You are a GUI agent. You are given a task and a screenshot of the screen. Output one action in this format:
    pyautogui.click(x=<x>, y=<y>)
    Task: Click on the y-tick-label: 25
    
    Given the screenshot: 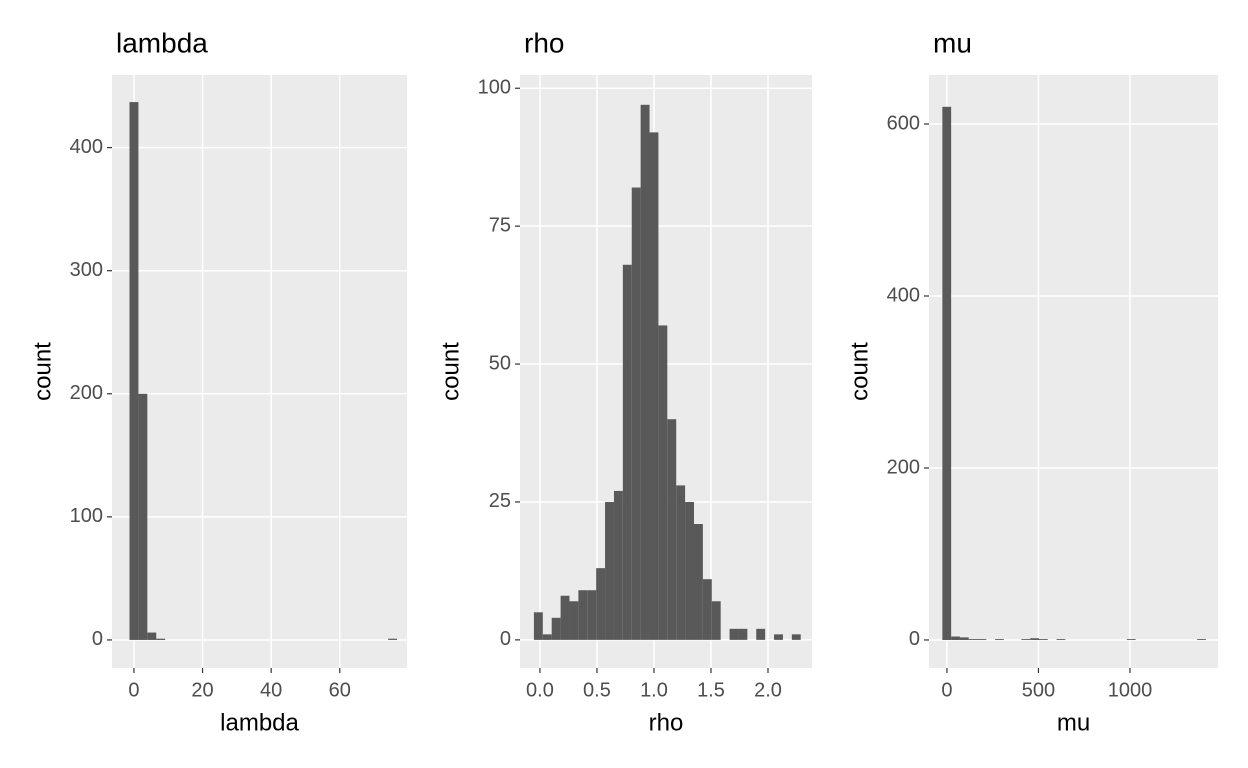 What is the action you would take?
    pyautogui.click(x=500, y=501)
    